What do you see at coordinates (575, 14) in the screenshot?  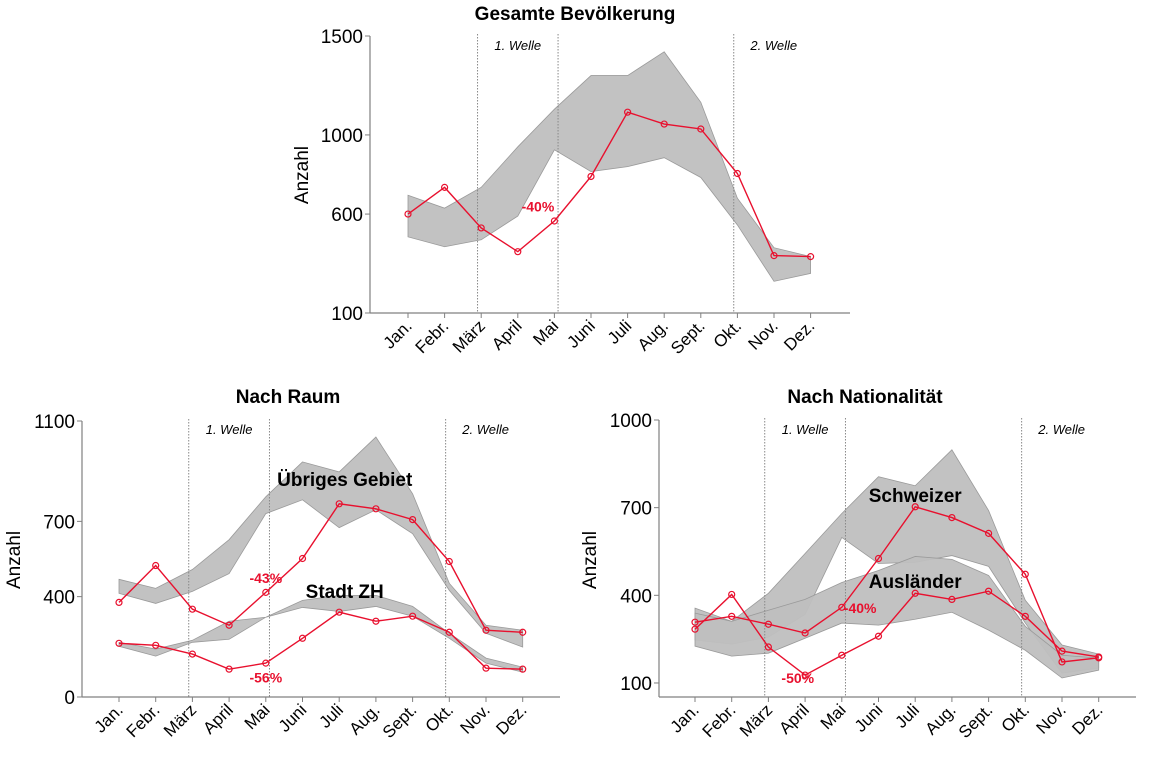 I see `chart-title: Gesamte Bevölkerung` at bounding box center [575, 14].